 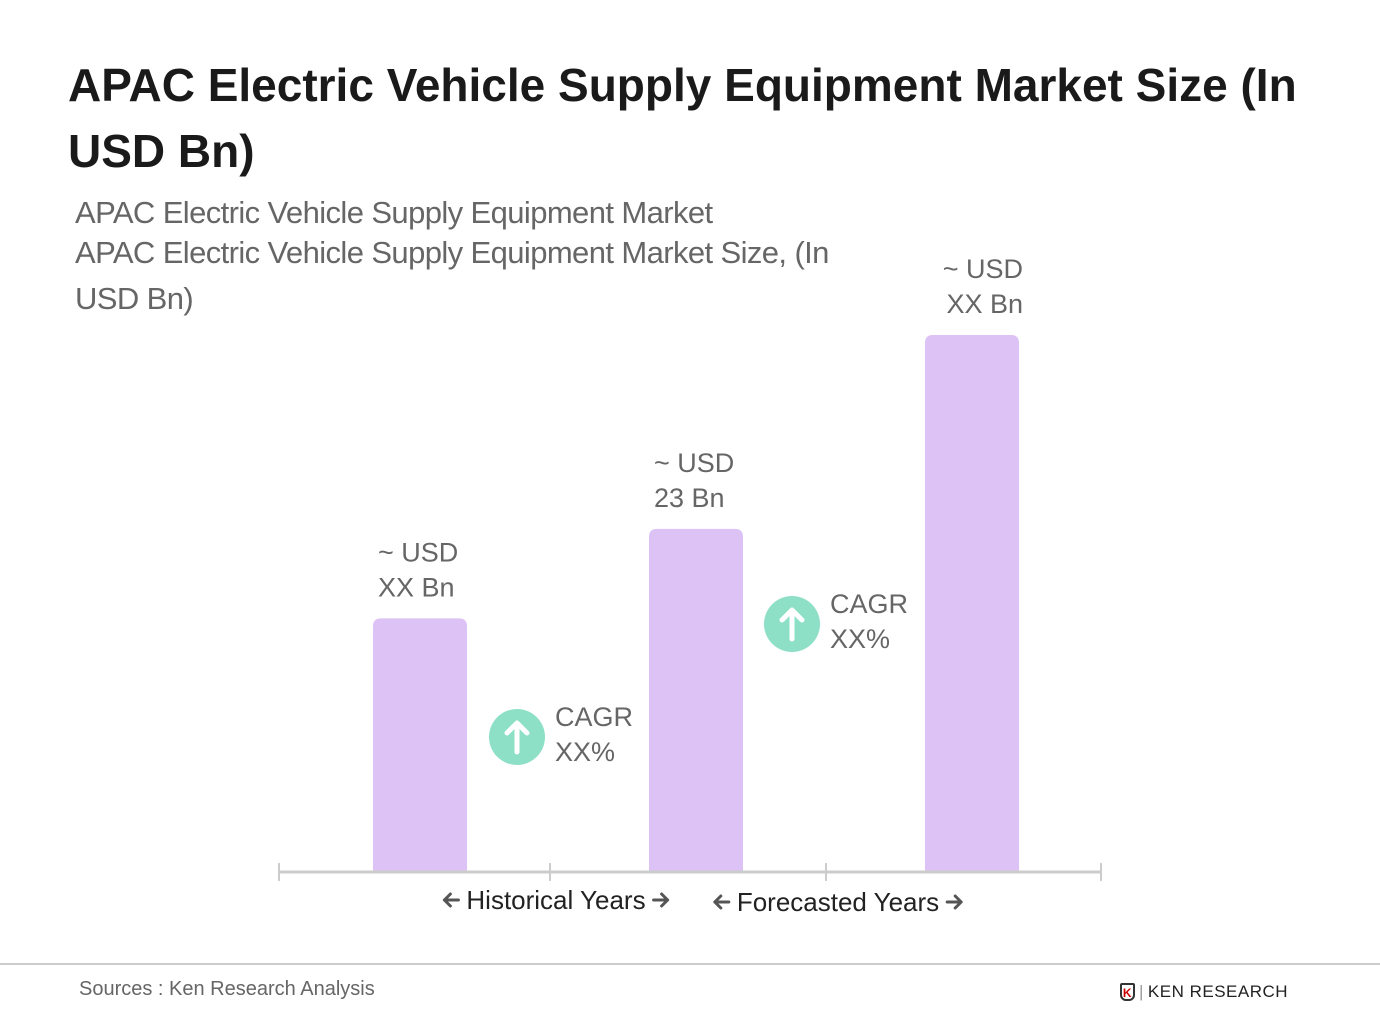 I want to click on period-label: Historical Years, so click(x=555, y=900).